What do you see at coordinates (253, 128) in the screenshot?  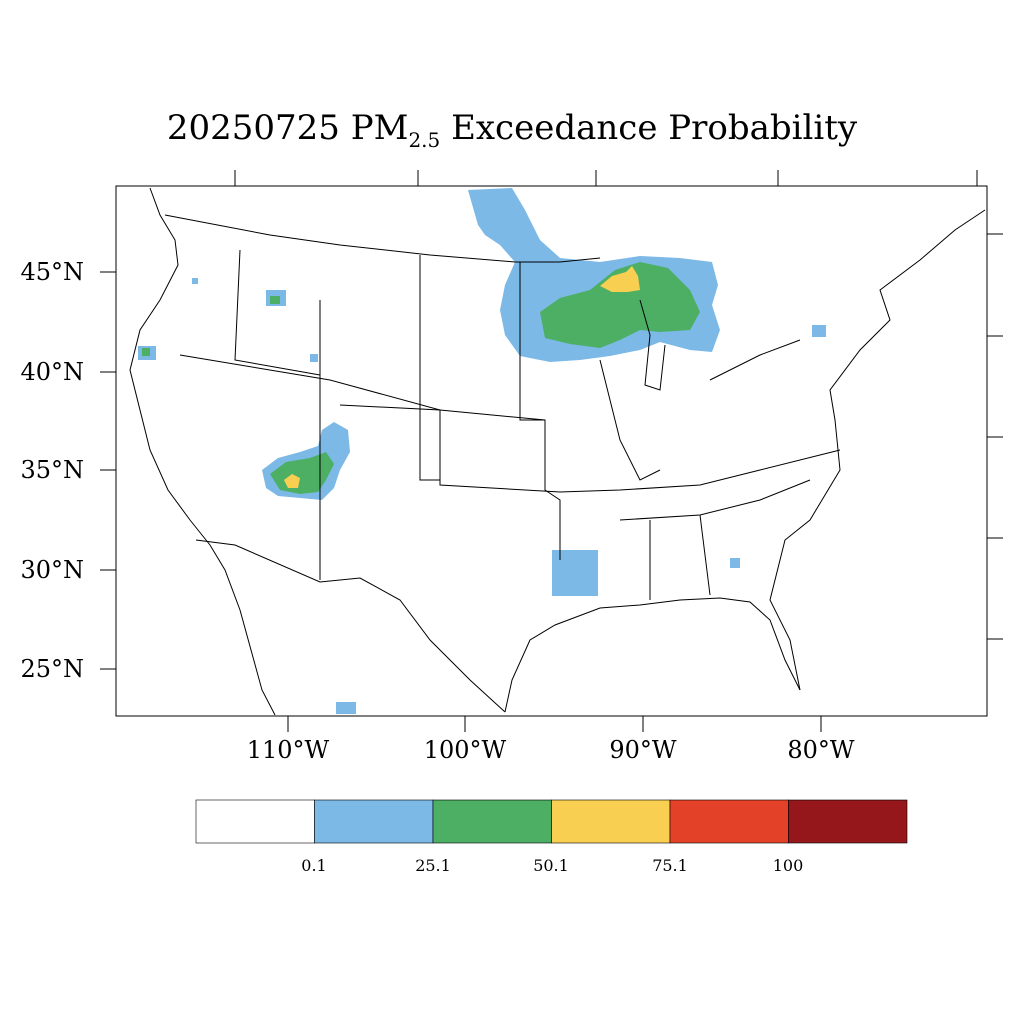 I see `title-date: 20250725` at bounding box center [253, 128].